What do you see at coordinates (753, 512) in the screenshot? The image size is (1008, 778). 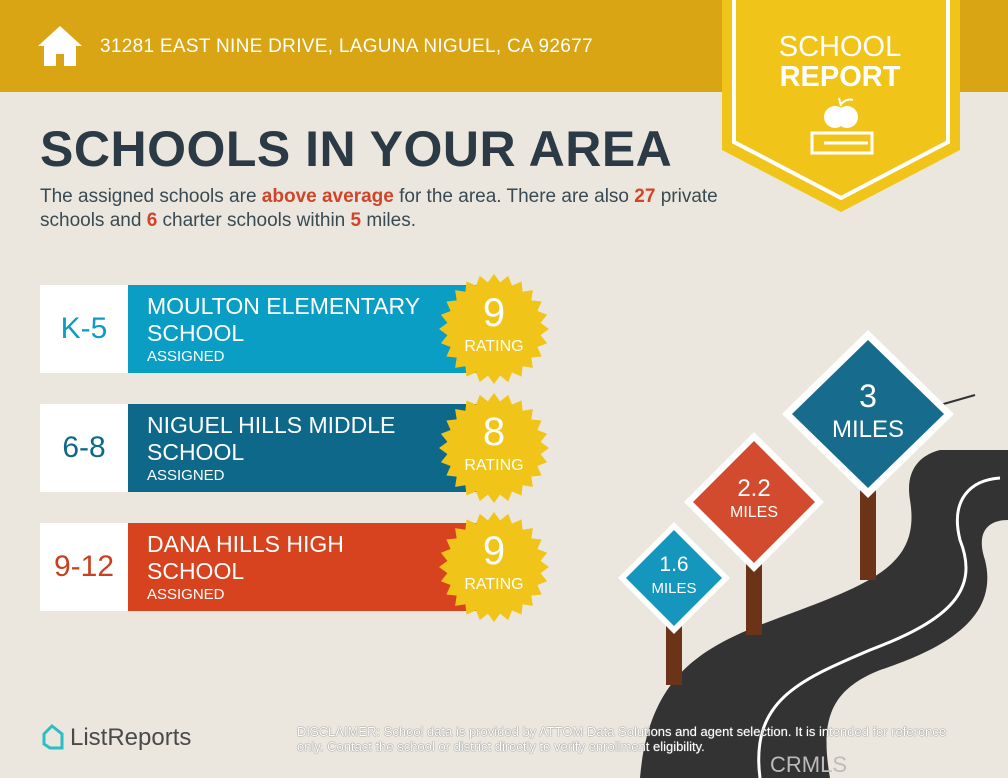 I see `sign-2-2-unit: MILES` at bounding box center [753, 512].